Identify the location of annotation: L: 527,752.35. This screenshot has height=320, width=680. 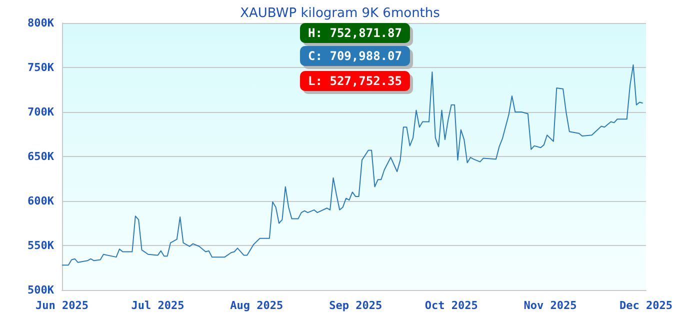
(355, 81).